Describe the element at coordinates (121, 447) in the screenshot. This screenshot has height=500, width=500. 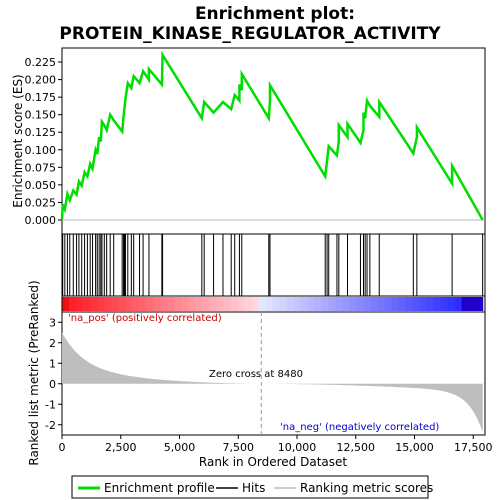
I see `x-tick-label: 2,500` at that location.